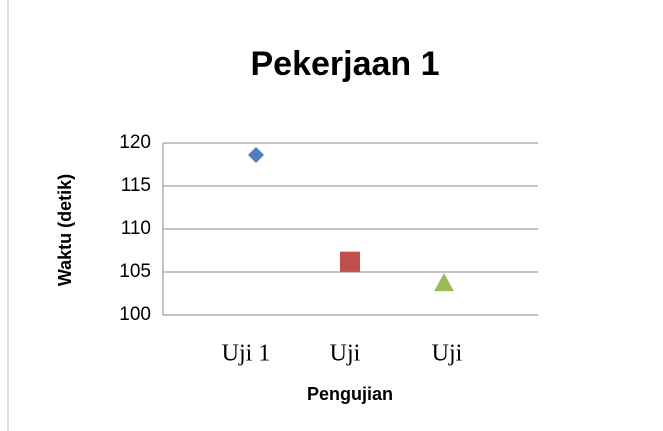 The image size is (663, 431). I want to click on y-tick-label: 110, so click(136, 228).